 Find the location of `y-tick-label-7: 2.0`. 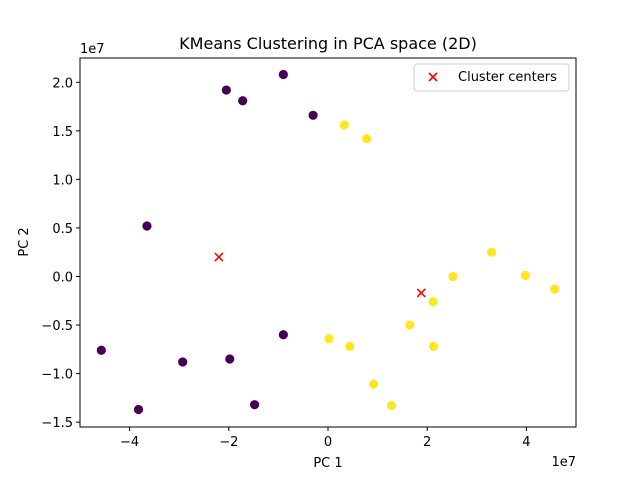

y-tick-label-7: 2.0 is located at coordinates (62, 83).